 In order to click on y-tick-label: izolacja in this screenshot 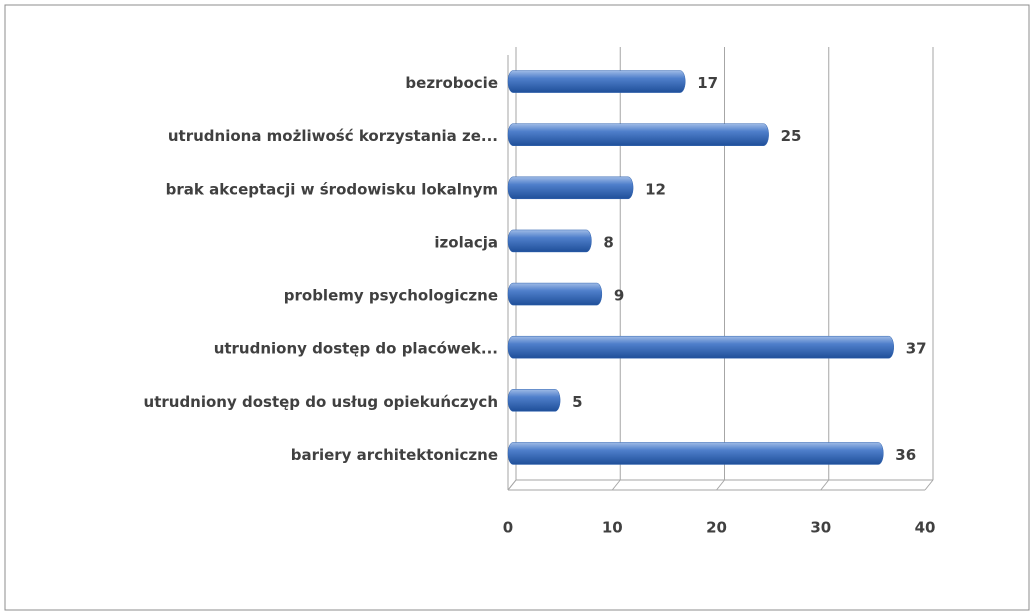, I will do `click(466, 242)`.